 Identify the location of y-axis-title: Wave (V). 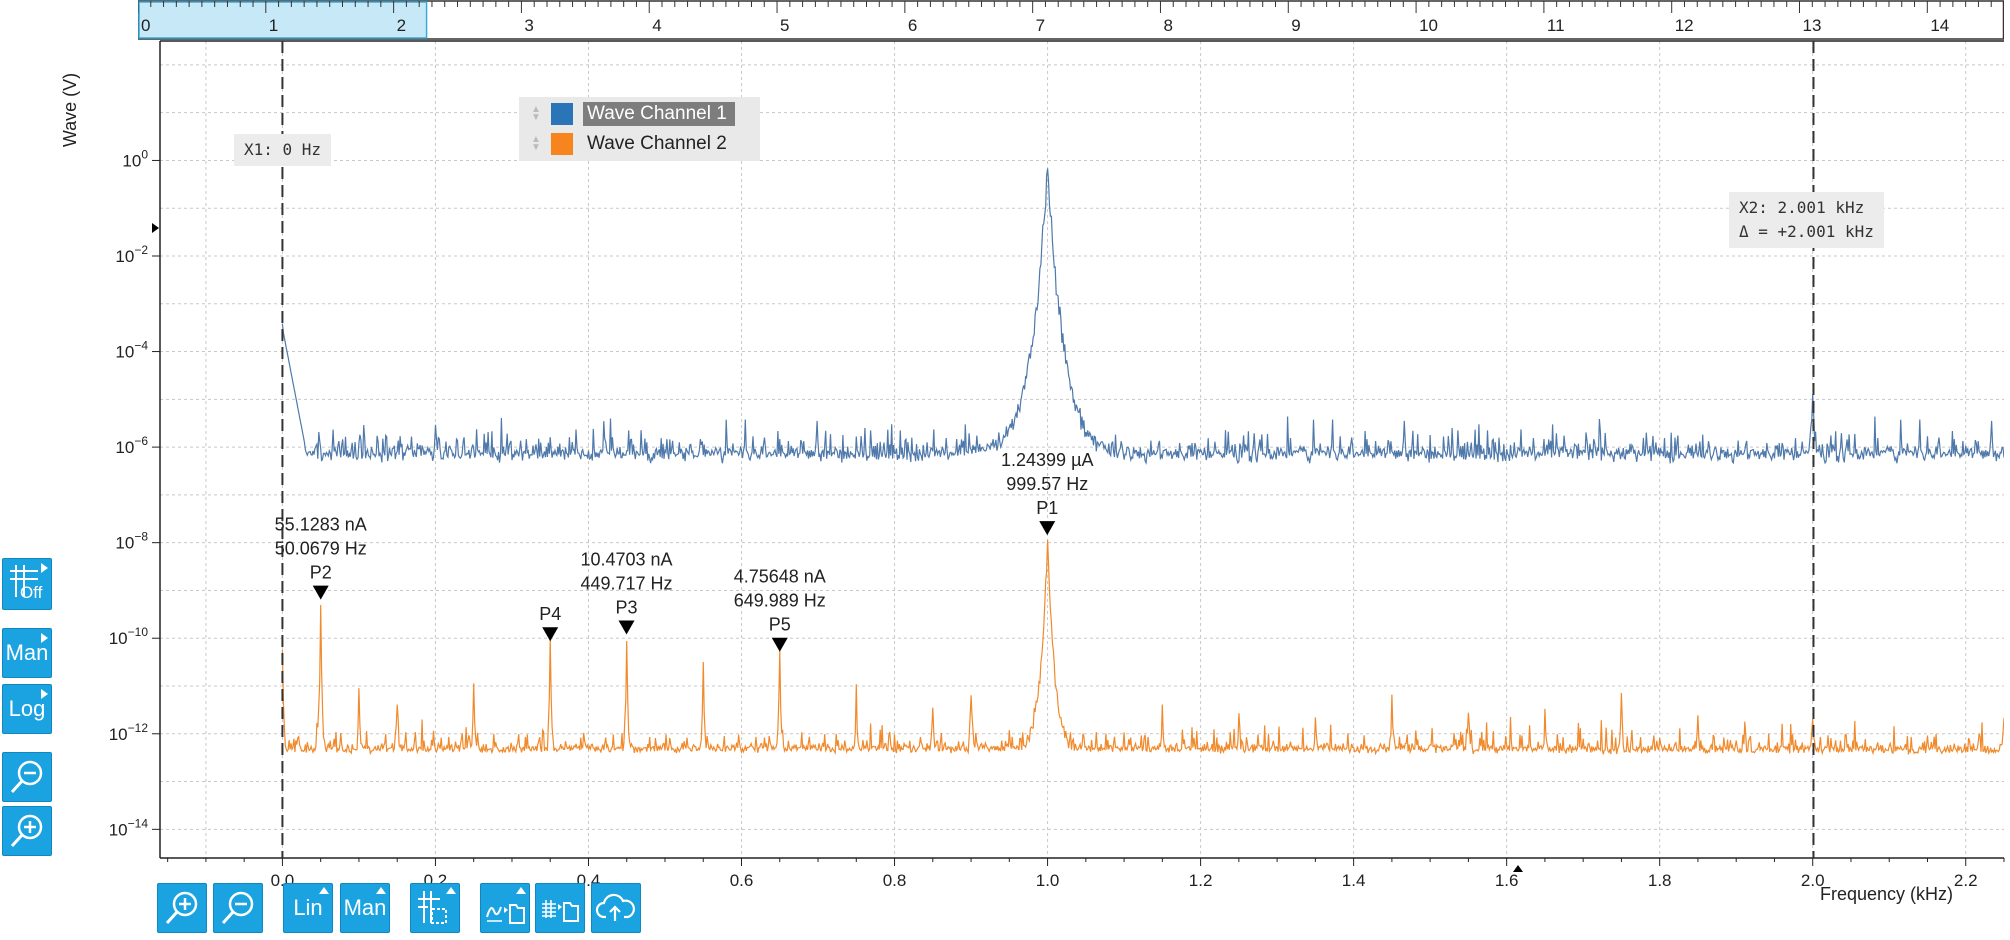
(70, 110).